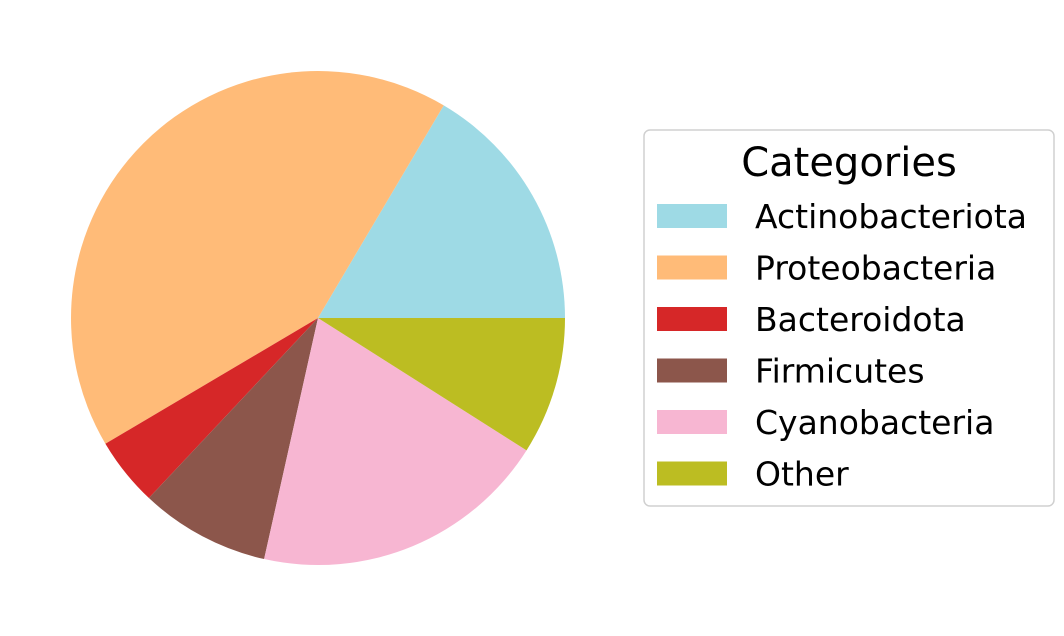  Describe the element at coordinates (692, 216) in the screenshot. I see `legend-swatch-actinobacteriota` at that location.